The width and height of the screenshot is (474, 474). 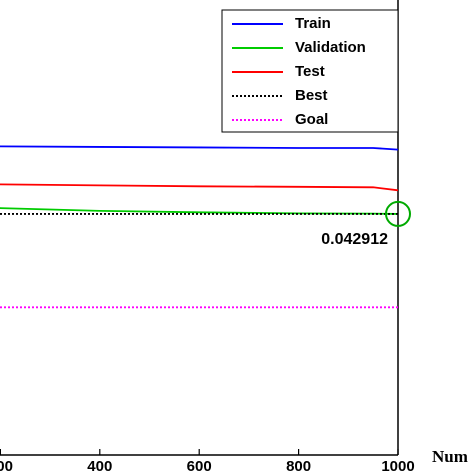 I want to click on x-tick-label: 600, so click(x=199, y=466).